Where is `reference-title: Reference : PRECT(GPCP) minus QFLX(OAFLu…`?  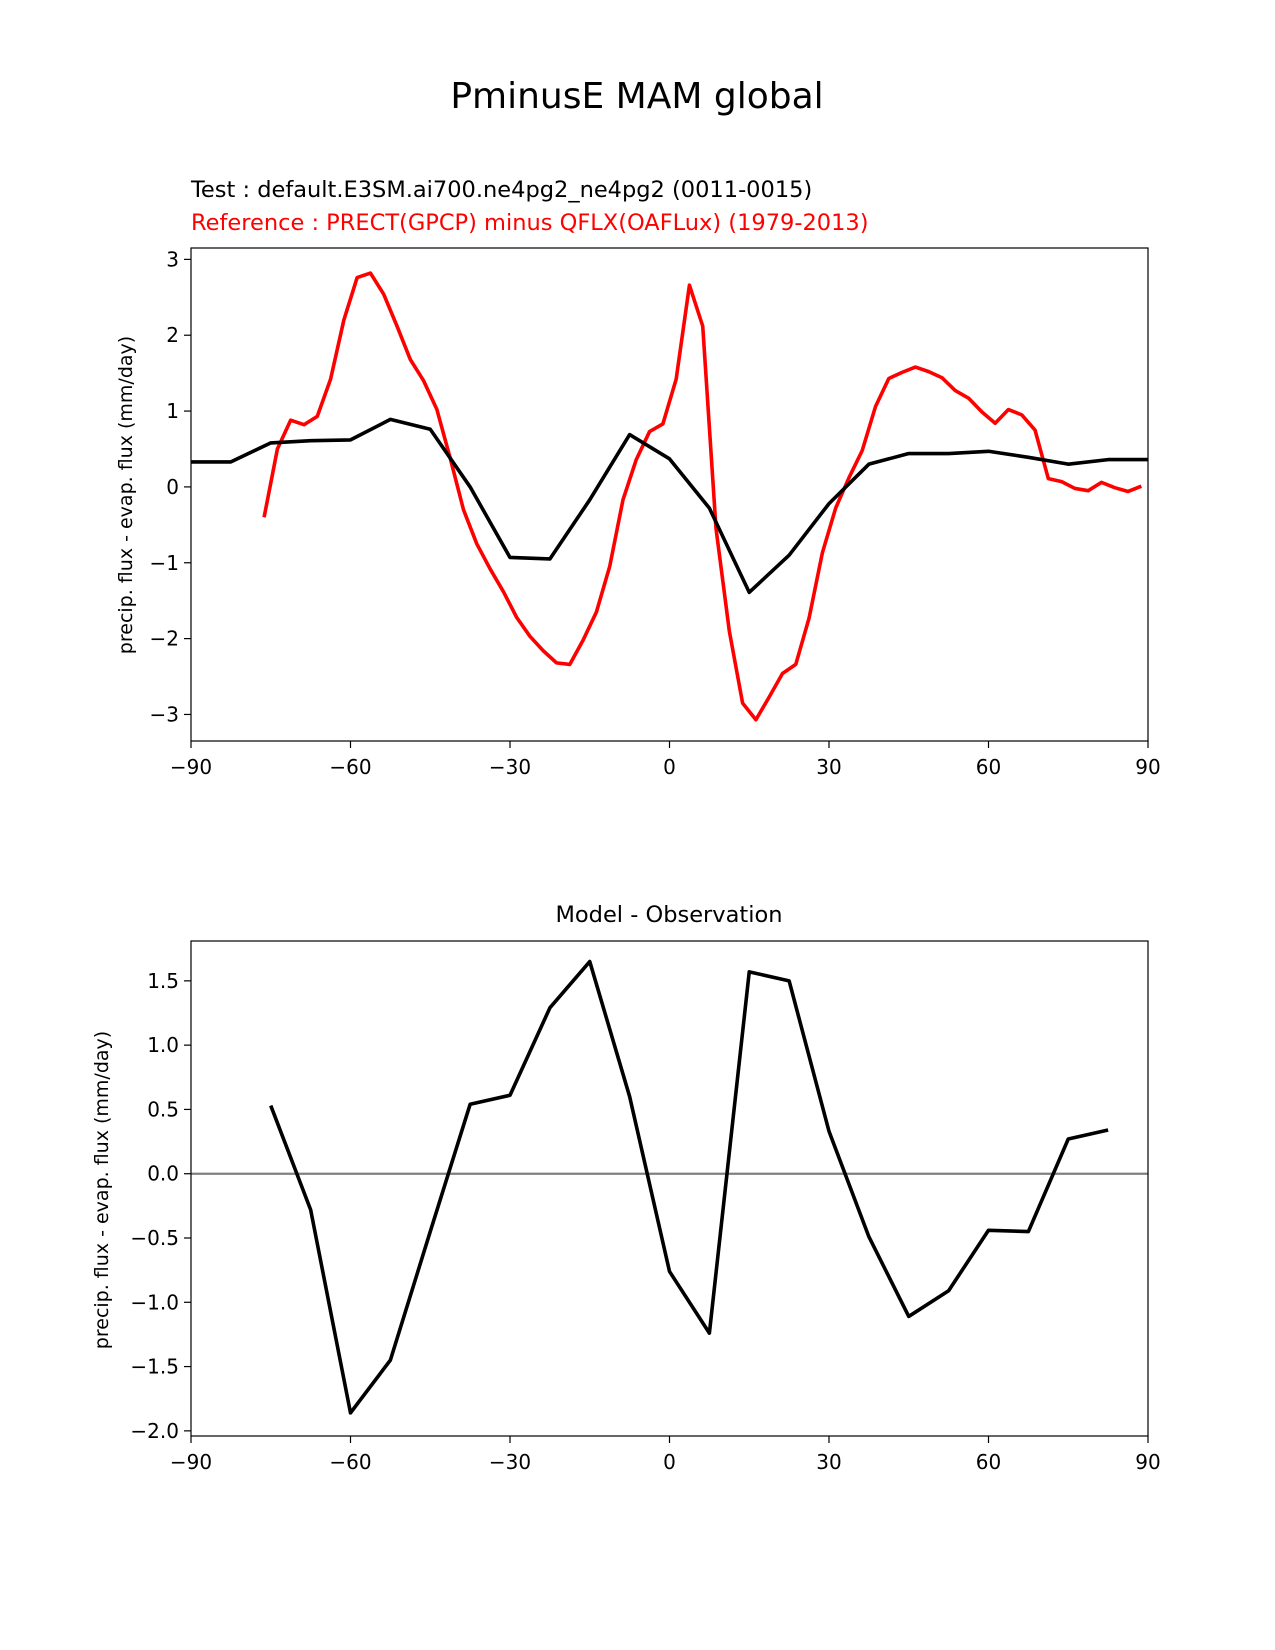 reference-title: Reference : PRECT(GPCP) minus QFLX(OAFLu… is located at coordinates (529, 223).